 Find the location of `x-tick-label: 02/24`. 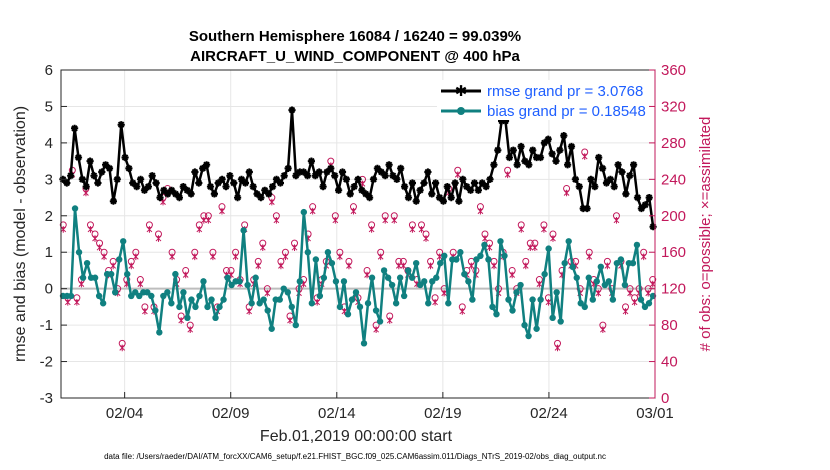

x-tick-label: 02/24 is located at coordinates (549, 413).